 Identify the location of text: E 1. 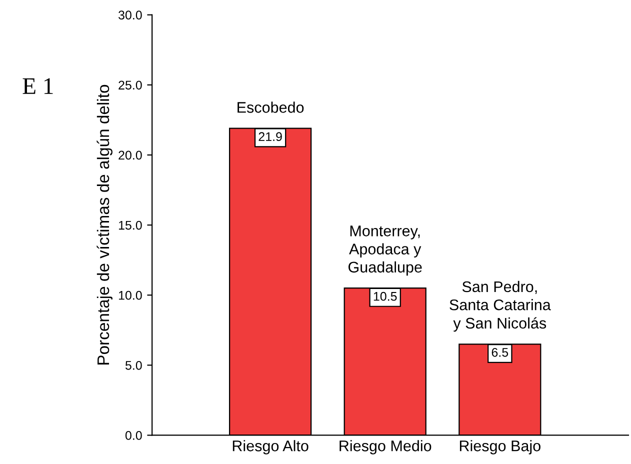
(37, 86).